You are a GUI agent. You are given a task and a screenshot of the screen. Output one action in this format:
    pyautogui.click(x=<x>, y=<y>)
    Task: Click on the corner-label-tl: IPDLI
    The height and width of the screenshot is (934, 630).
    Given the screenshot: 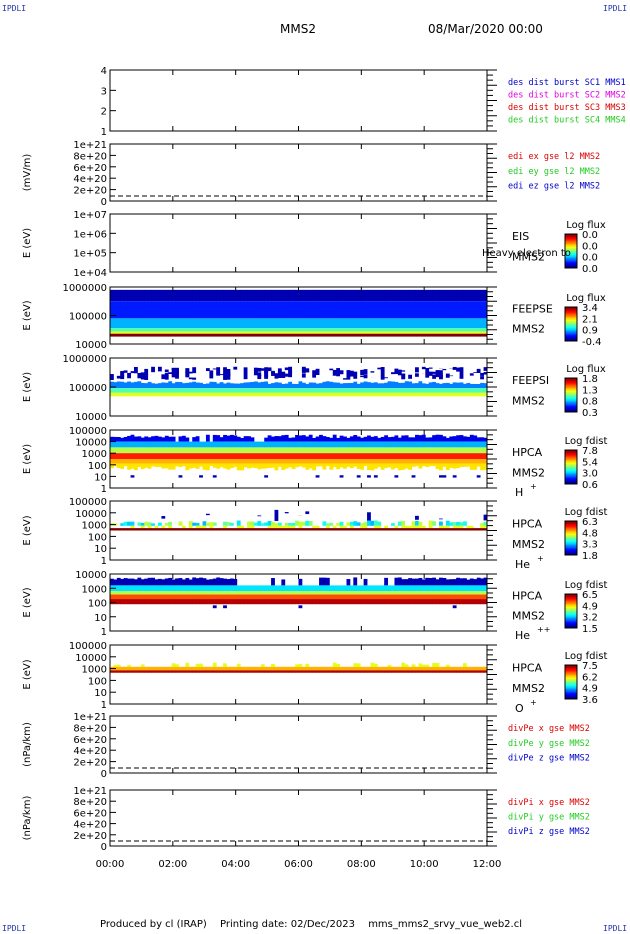 What is the action you would take?
    pyautogui.click(x=14, y=8)
    